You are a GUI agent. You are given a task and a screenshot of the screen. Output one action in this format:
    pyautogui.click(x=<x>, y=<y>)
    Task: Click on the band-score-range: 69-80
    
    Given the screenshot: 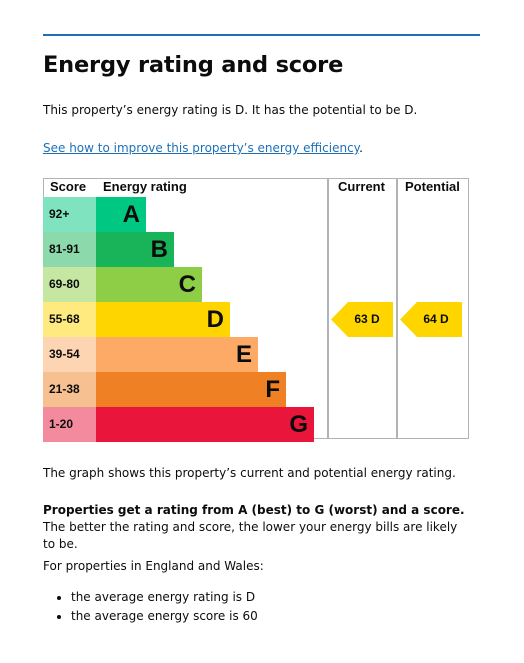 What is the action you would take?
    pyautogui.click(x=69, y=284)
    